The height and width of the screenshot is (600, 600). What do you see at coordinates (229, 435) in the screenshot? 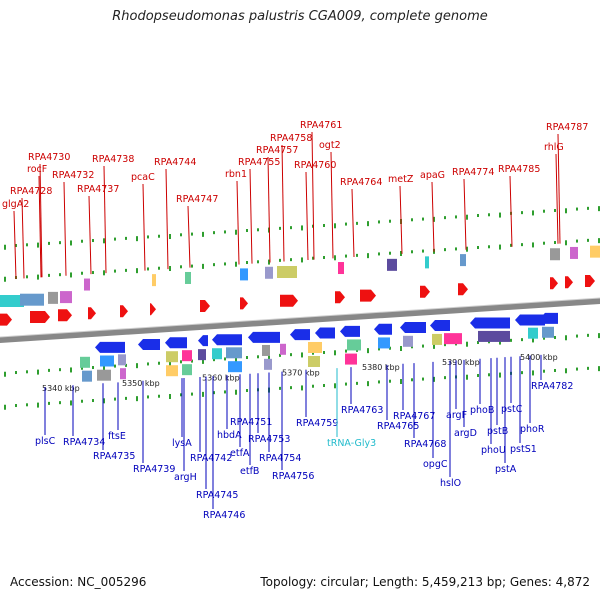
I see `bottom-gene-label: hbdA` at bounding box center [229, 435].